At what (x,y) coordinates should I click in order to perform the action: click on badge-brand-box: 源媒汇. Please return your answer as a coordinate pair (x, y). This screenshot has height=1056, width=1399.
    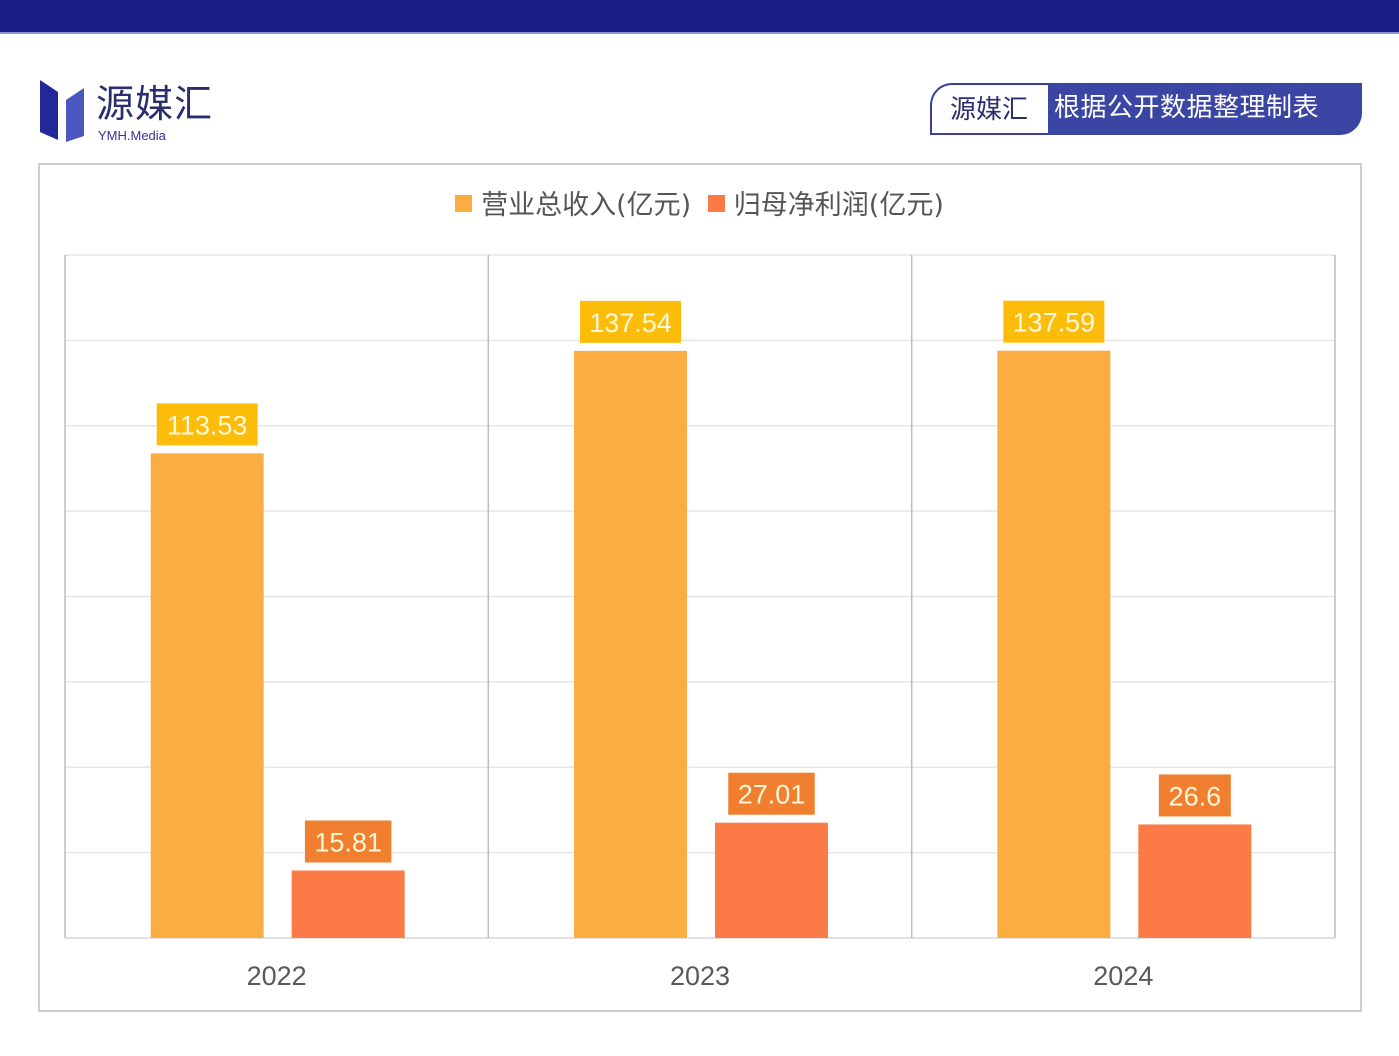
    Looking at the image, I should click on (989, 109).